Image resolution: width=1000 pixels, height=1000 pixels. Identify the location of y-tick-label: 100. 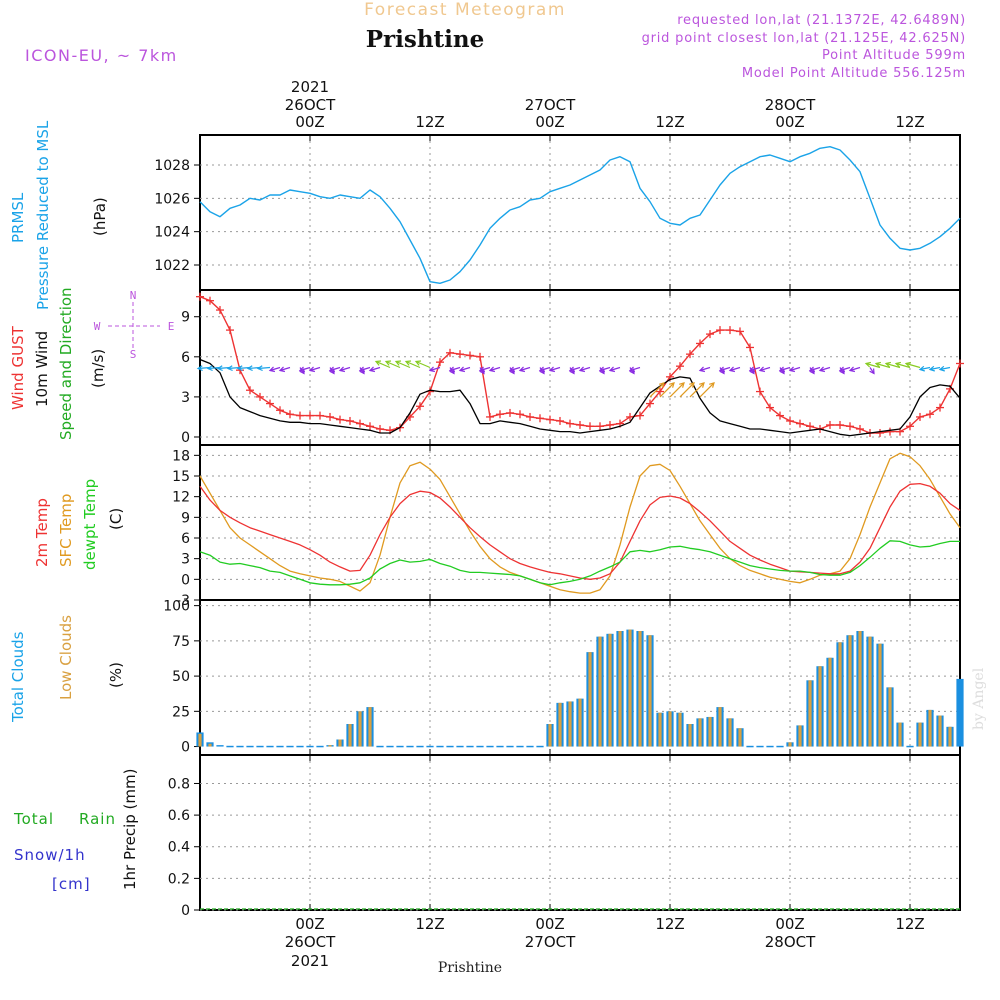
(176, 607).